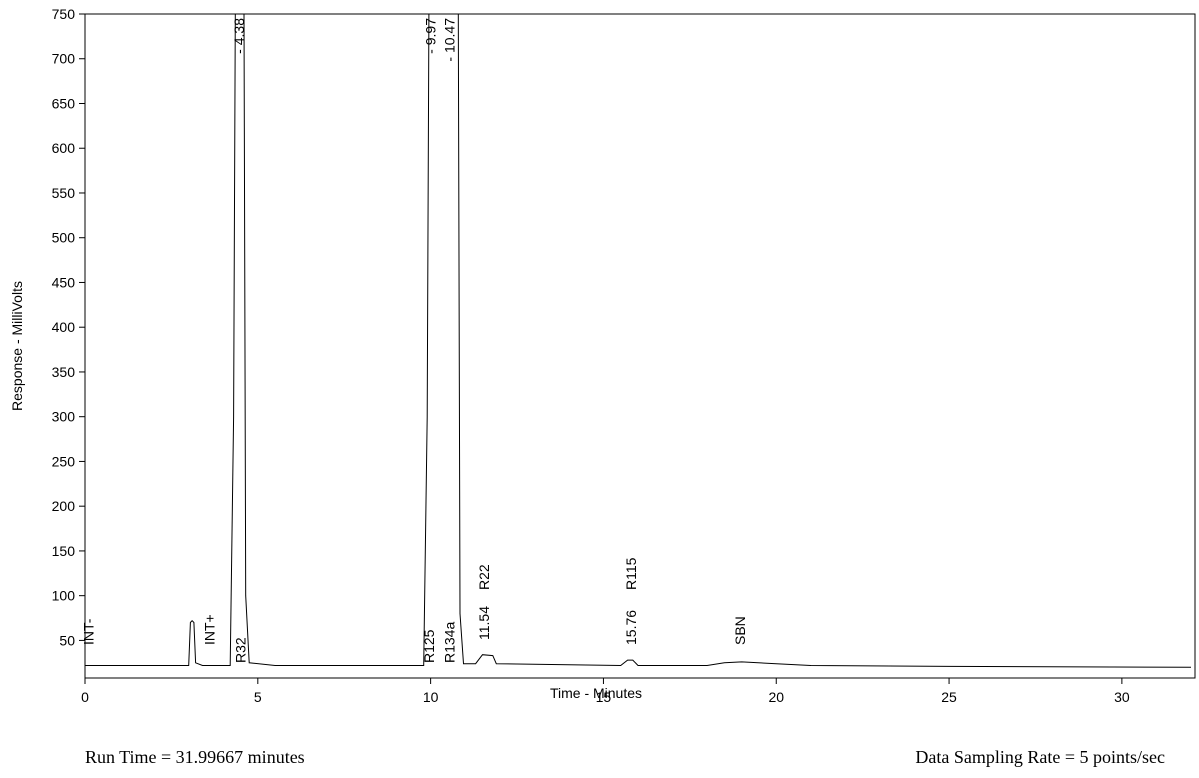  I want to click on y-tick-label: 400, so click(64, 327).